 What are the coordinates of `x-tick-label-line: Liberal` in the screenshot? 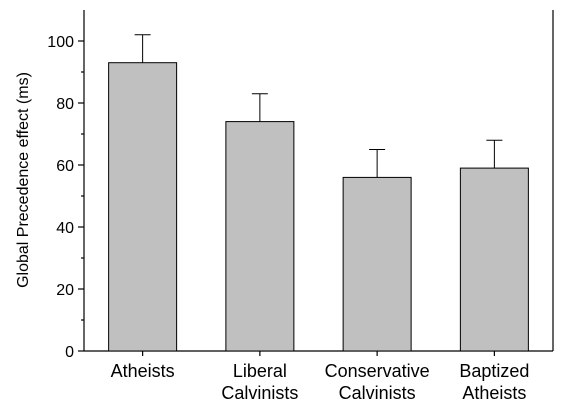 It's located at (260, 371).